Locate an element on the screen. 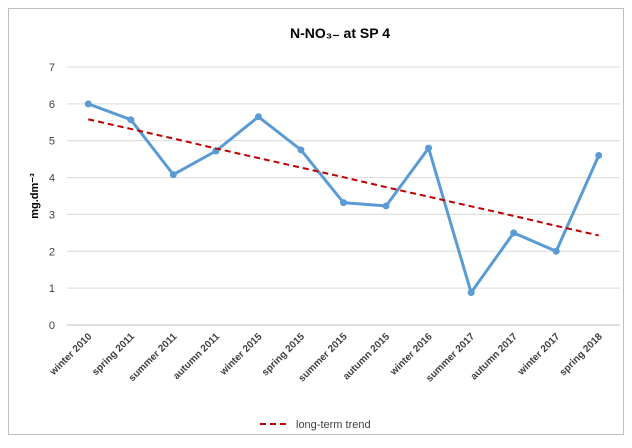  chart-title: N-NO₃₋ at SP 4 is located at coordinates (340, 33).